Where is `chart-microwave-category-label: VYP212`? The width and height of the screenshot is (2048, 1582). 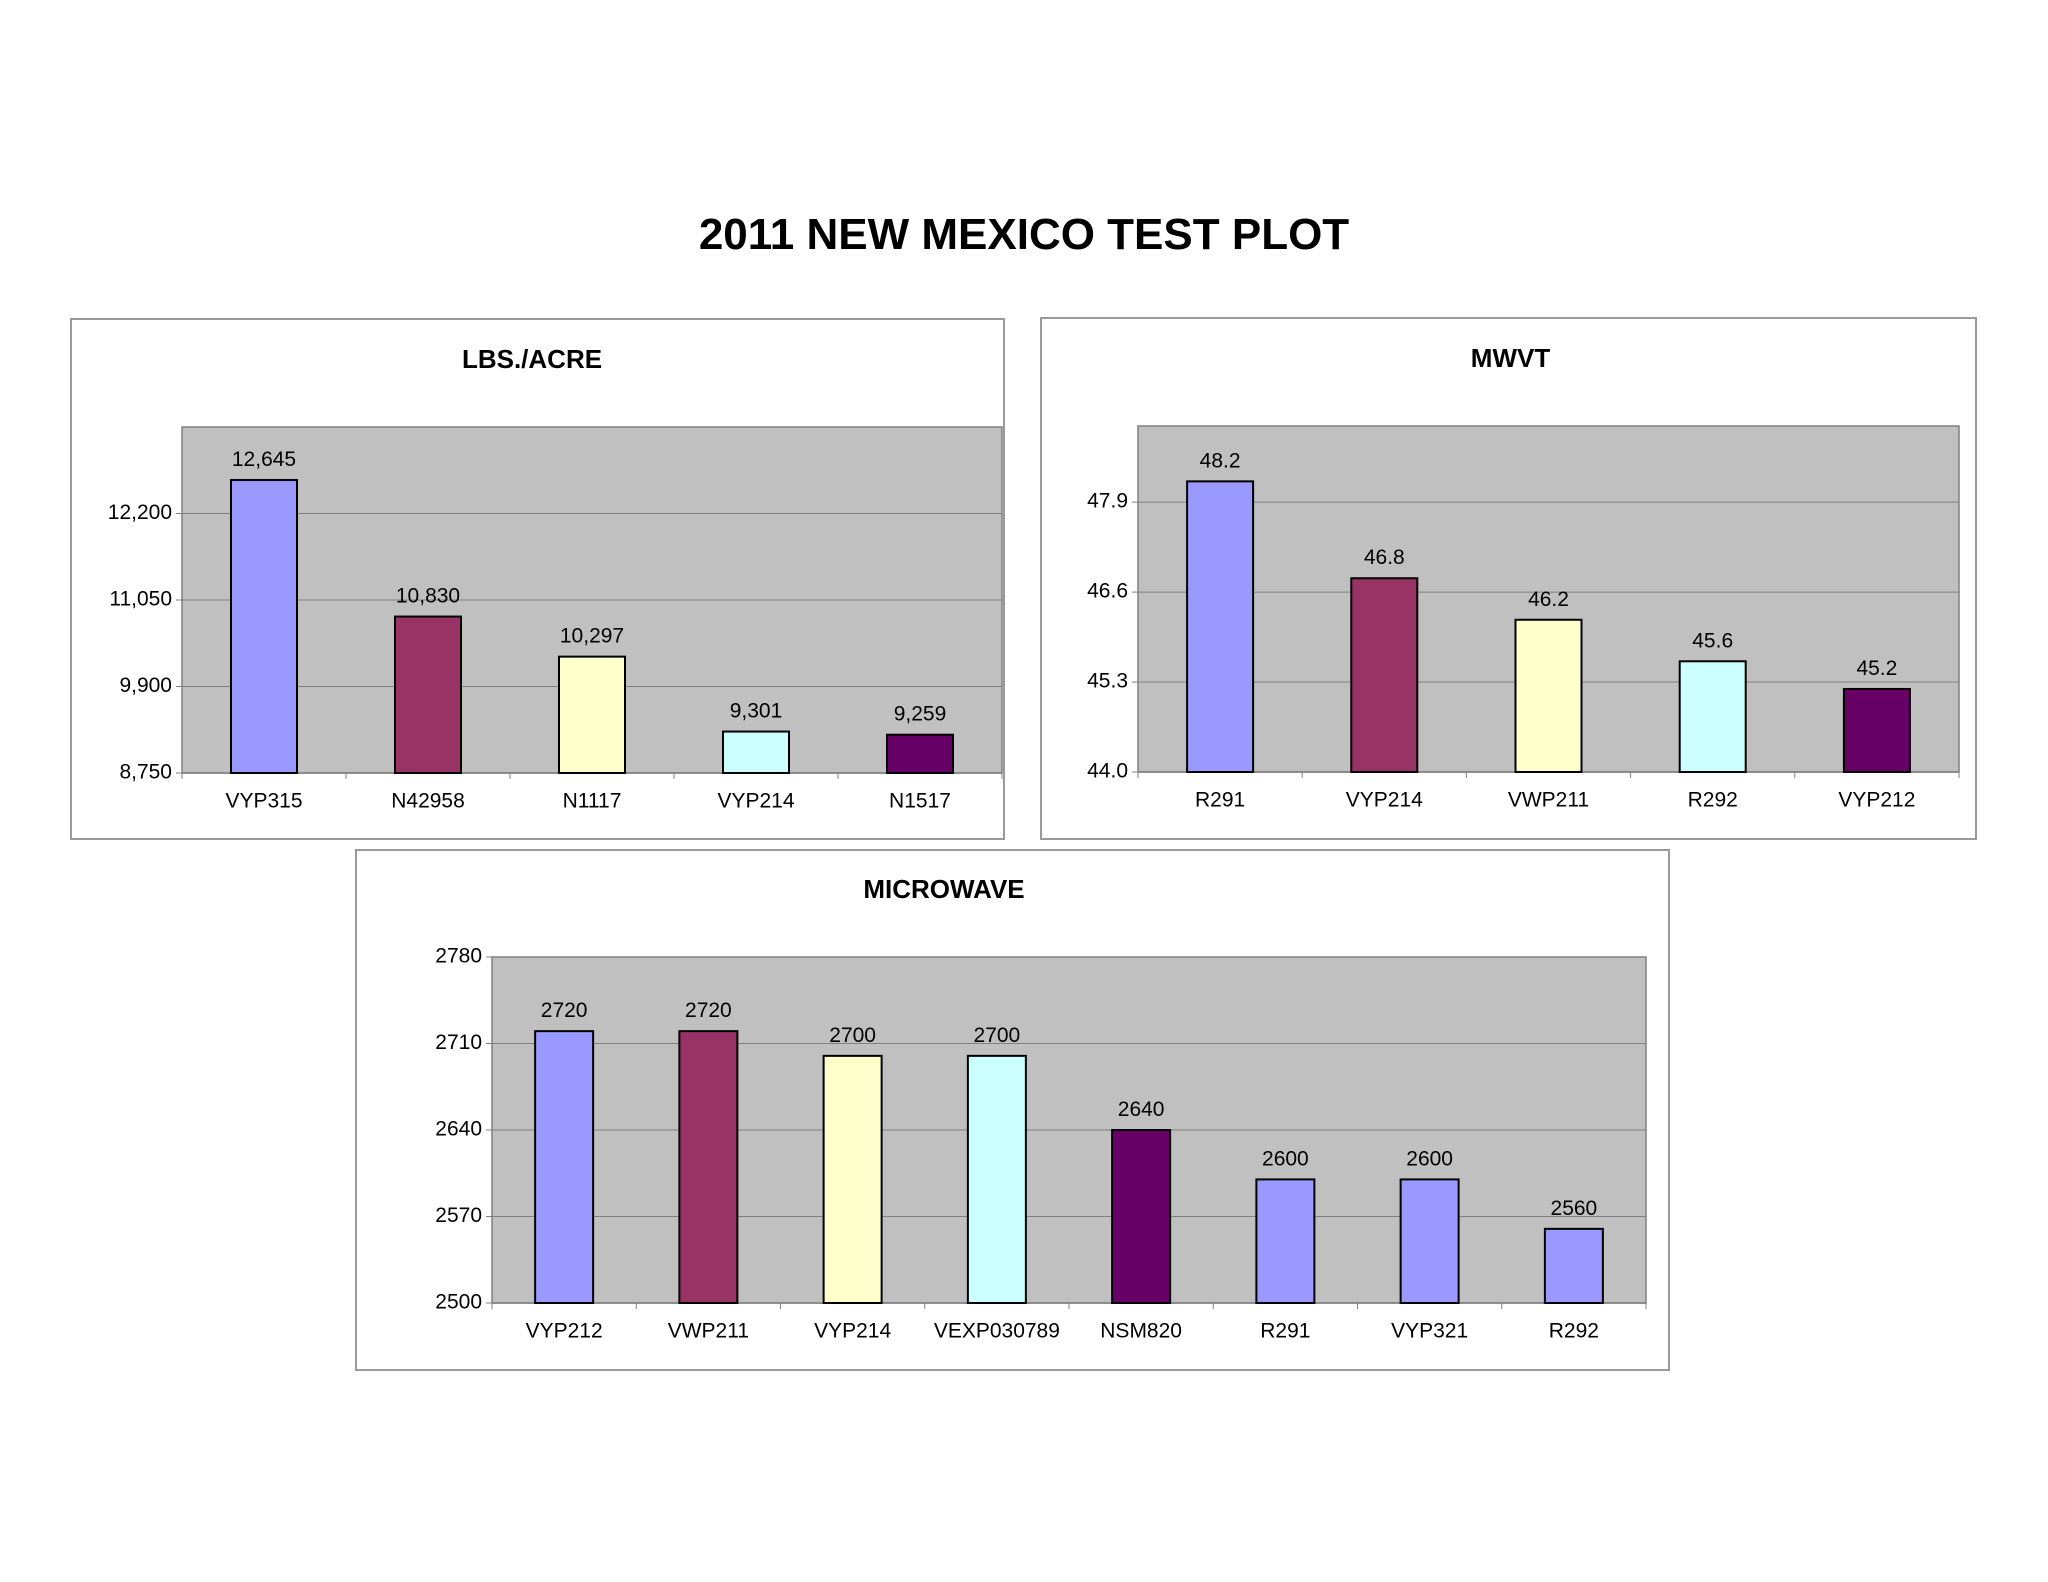
chart-microwave-category-label: VYP212 is located at coordinates (564, 1331).